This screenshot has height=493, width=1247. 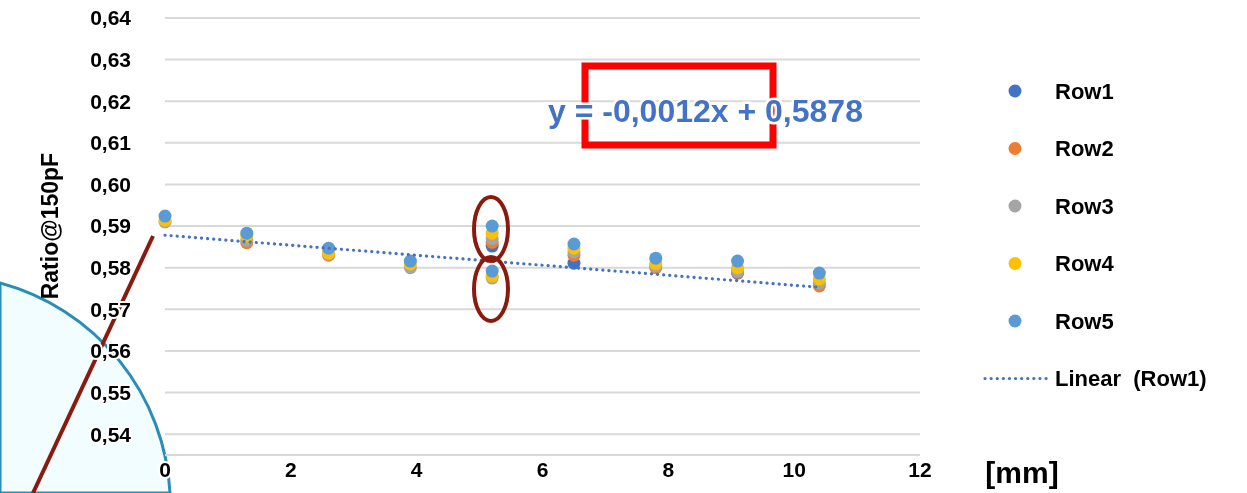 What do you see at coordinates (111, 143) in the screenshot?
I see `y-tick-label: 0,61` at bounding box center [111, 143].